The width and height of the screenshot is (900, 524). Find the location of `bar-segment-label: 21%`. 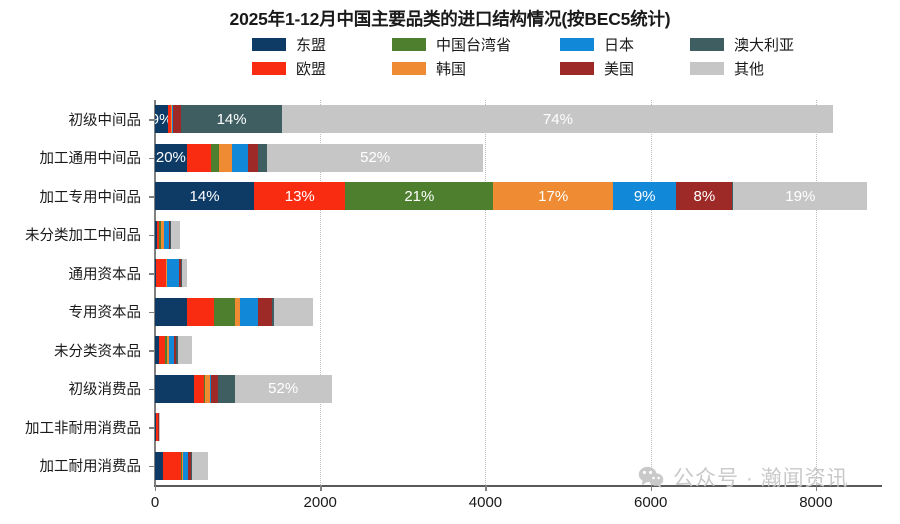

bar-segment-label: 21% is located at coordinates (419, 196).